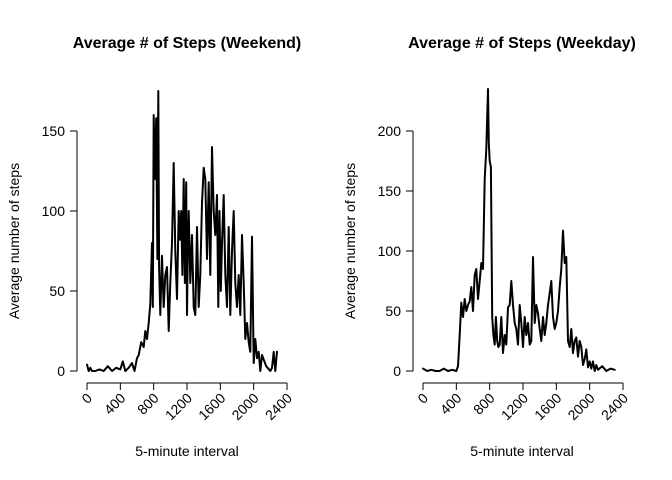 This screenshot has height=480, width=672. What do you see at coordinates (187, 43) in the screenshot?
I see `chart-title: Average # of Steps (Weekend)` at bounding box center [187, 43].